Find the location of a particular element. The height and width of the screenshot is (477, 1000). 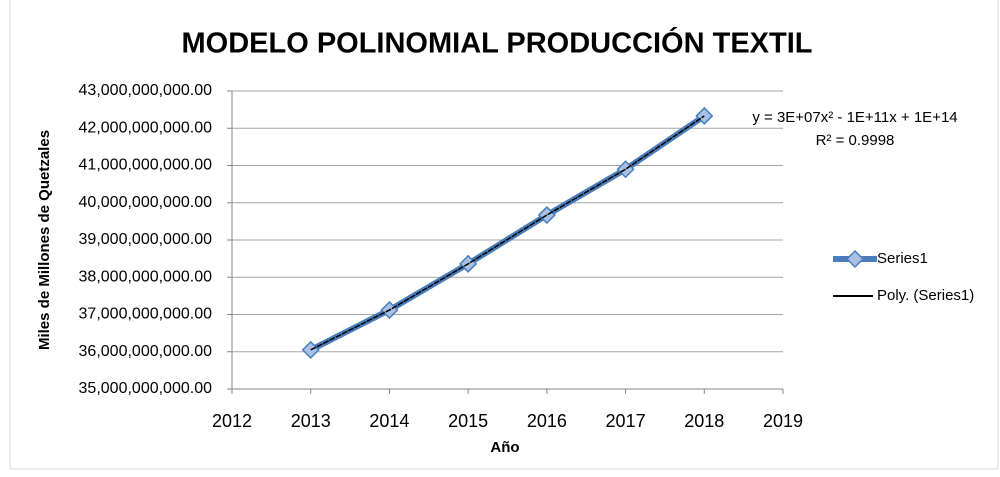

legend-label: Poly. (Series1) is located at coordinates (925, 295).